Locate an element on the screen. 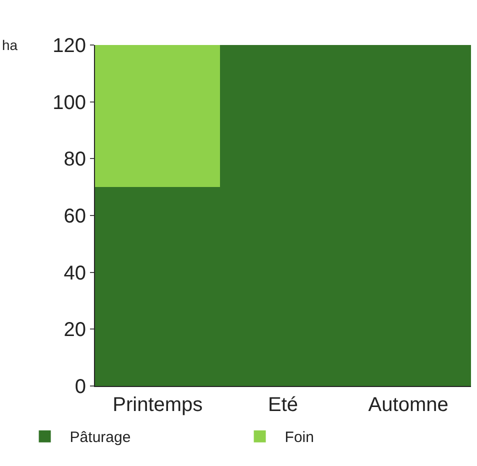 This screenshot has width=477, height=466. y-tick-label: 120 is located at coordinates (69, 46).